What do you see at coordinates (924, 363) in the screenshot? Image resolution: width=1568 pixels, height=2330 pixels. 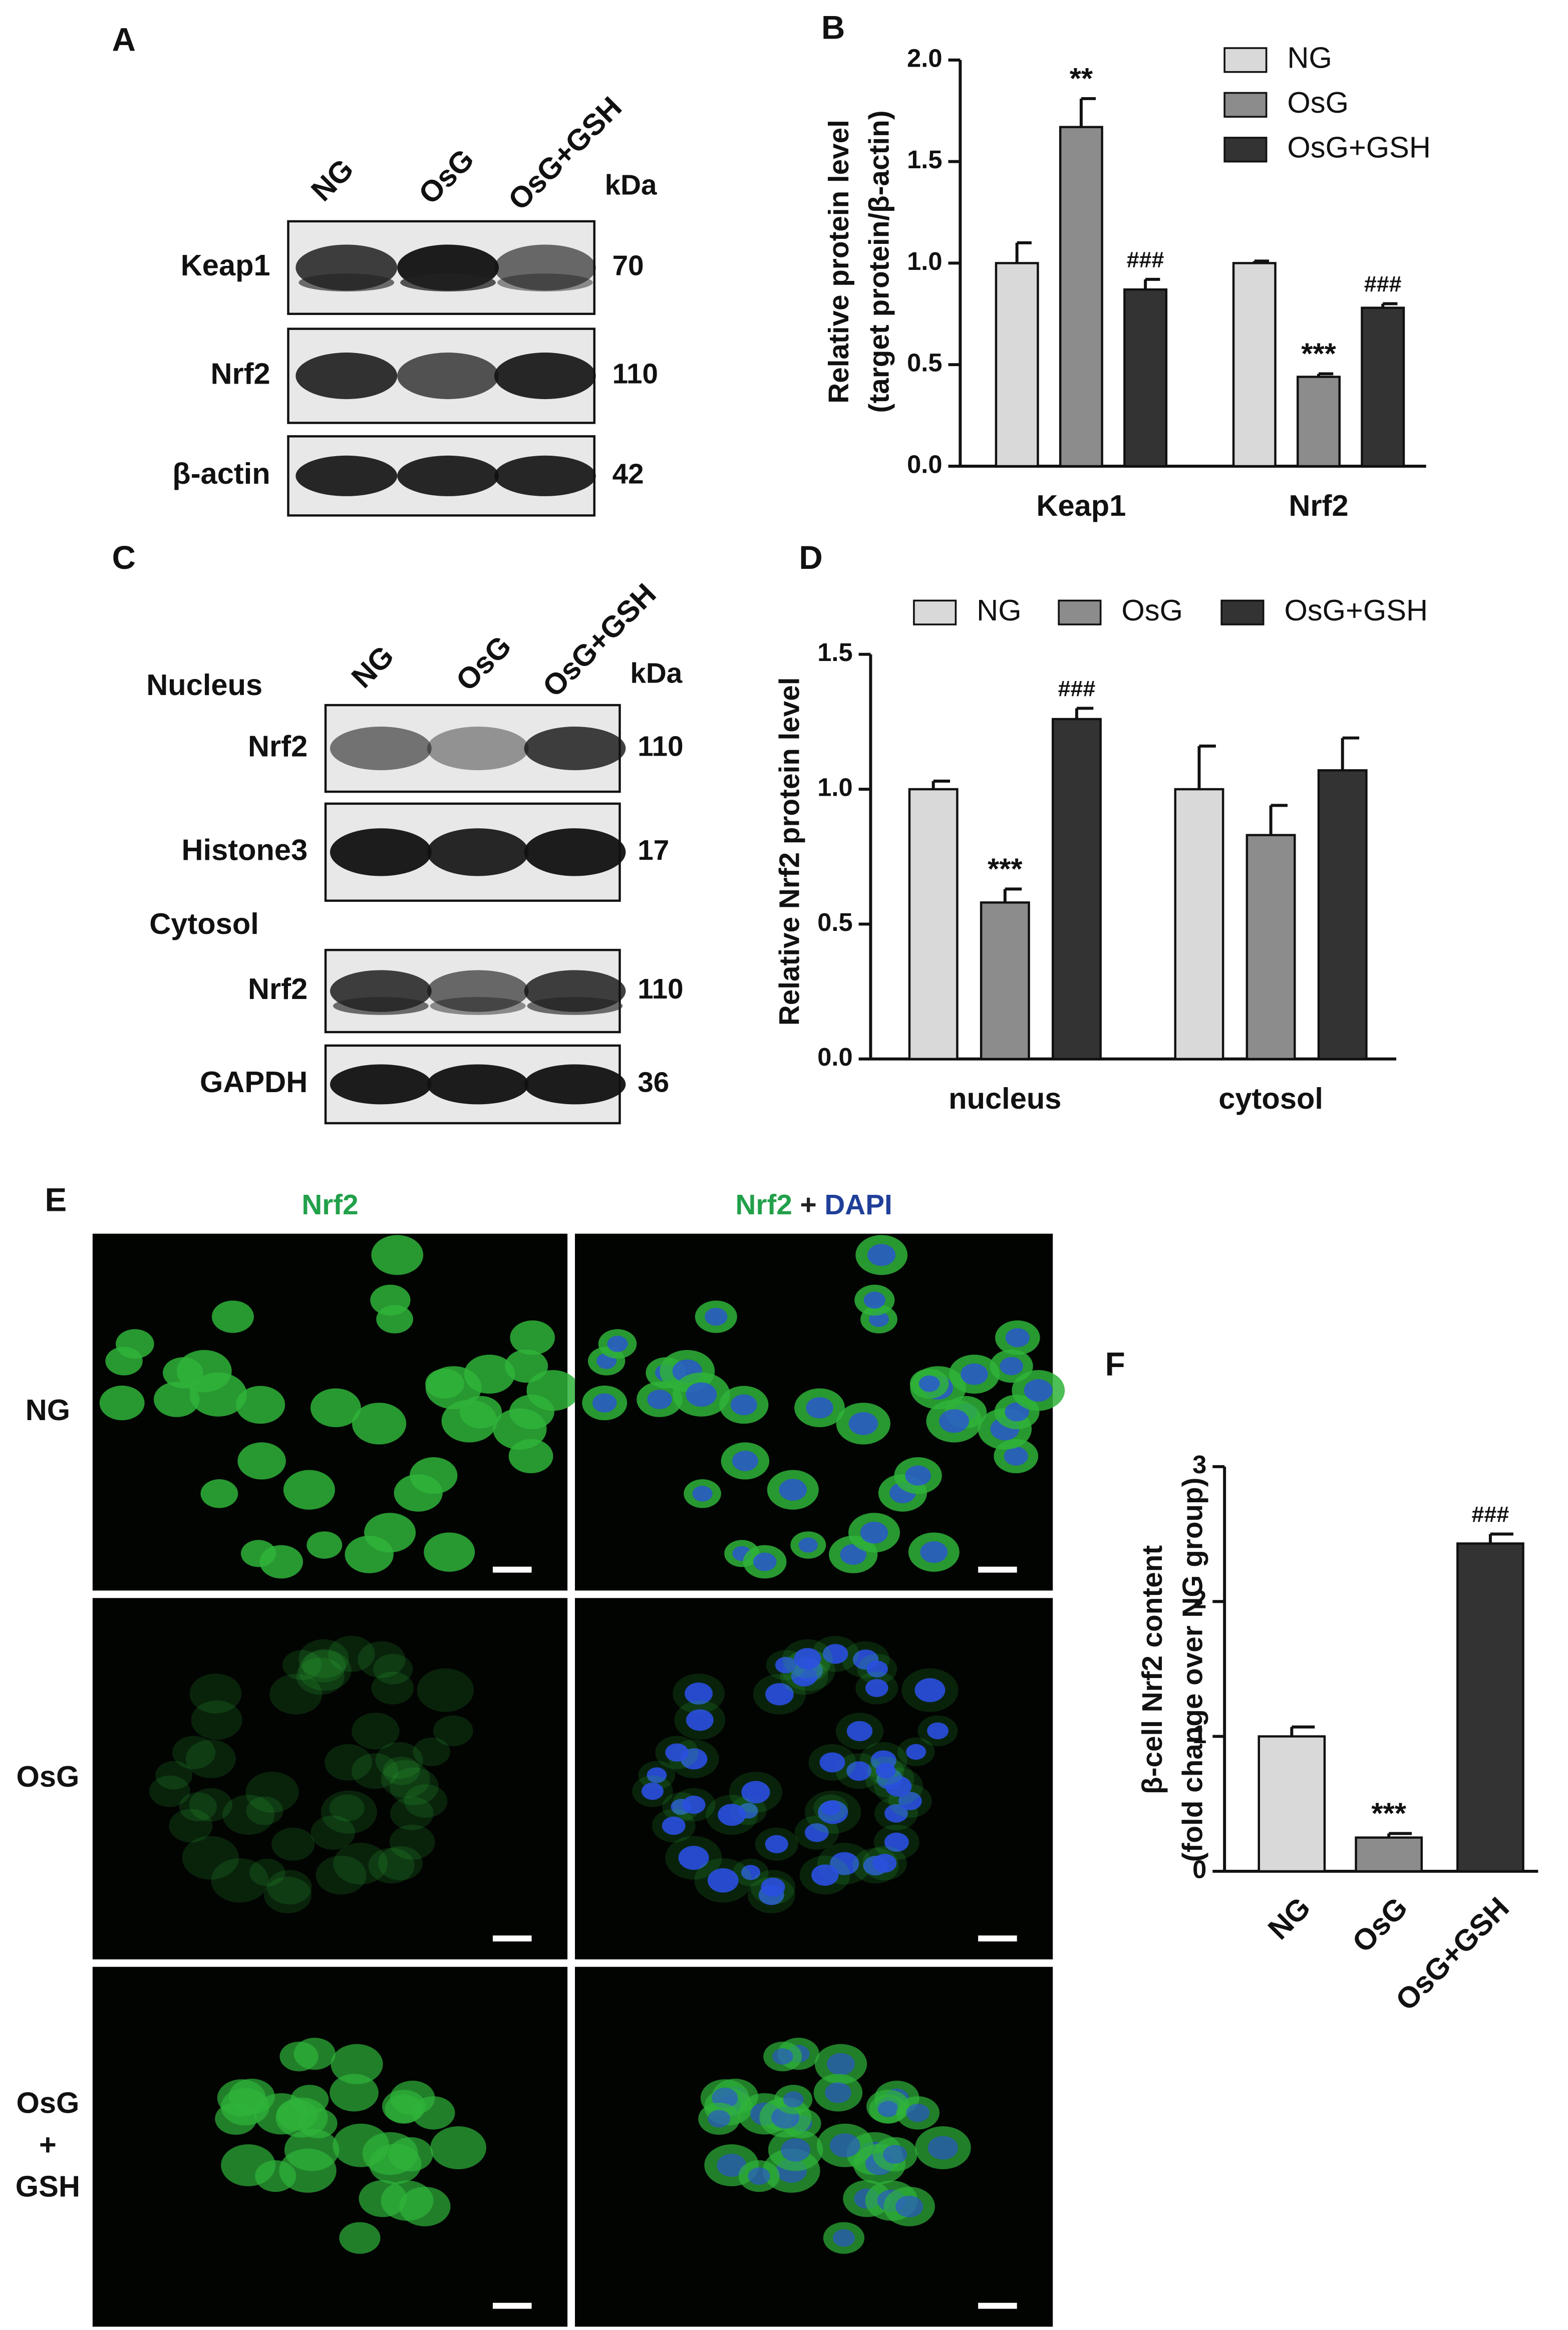 I see `y-tick-label: 0.5` at bounding box center [924, 363].